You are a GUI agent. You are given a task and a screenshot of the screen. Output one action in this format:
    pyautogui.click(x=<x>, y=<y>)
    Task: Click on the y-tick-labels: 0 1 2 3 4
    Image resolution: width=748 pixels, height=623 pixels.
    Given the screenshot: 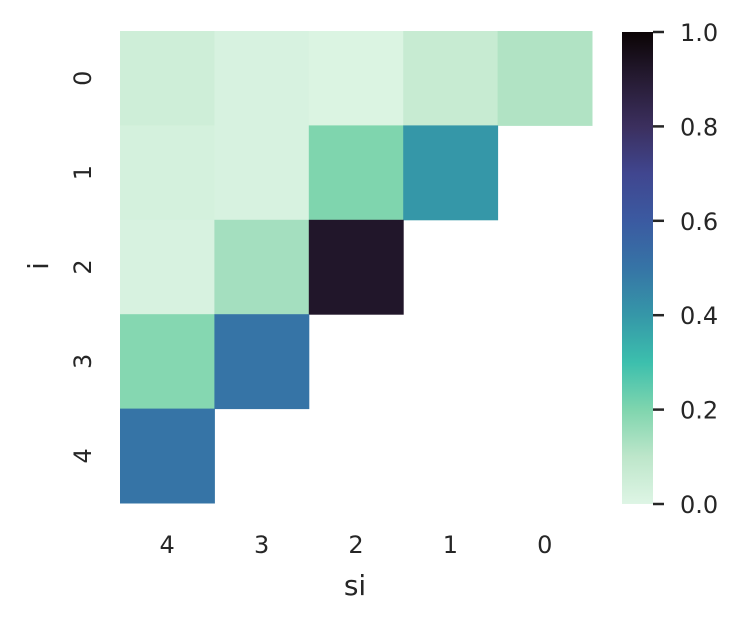 What is the action you would take?
    pyautogui.click(x=83, y=267)
    